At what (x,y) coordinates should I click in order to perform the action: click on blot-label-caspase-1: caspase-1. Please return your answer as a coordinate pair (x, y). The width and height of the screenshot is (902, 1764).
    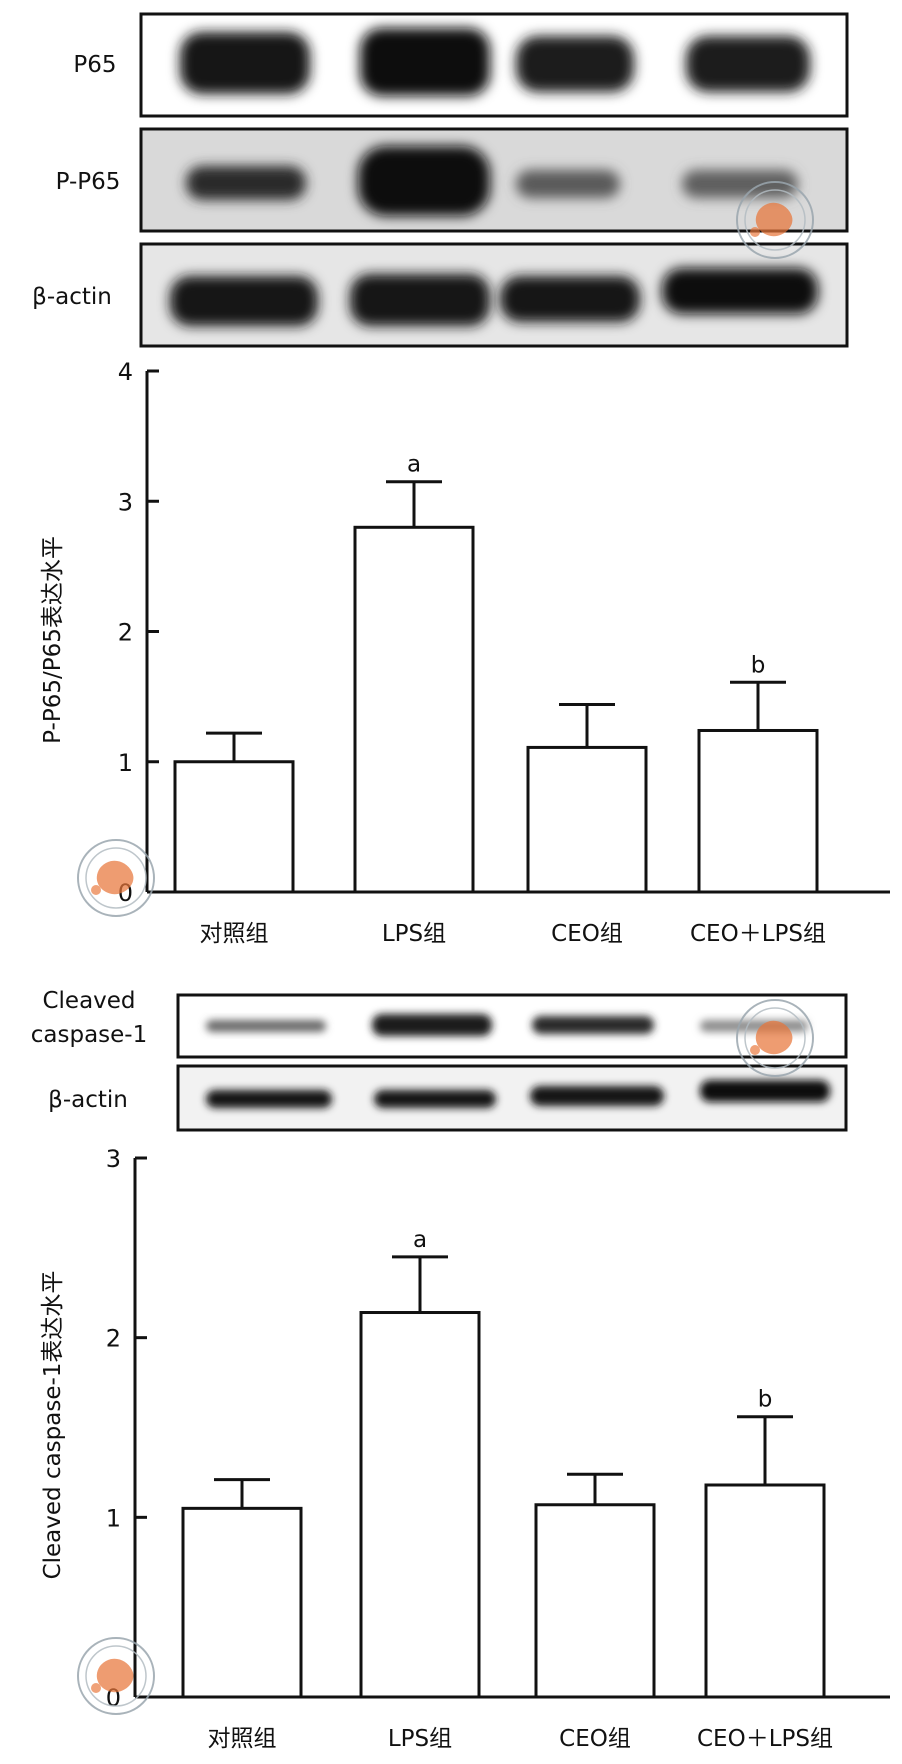
    Looking at the image, I should click on (89, 1035).